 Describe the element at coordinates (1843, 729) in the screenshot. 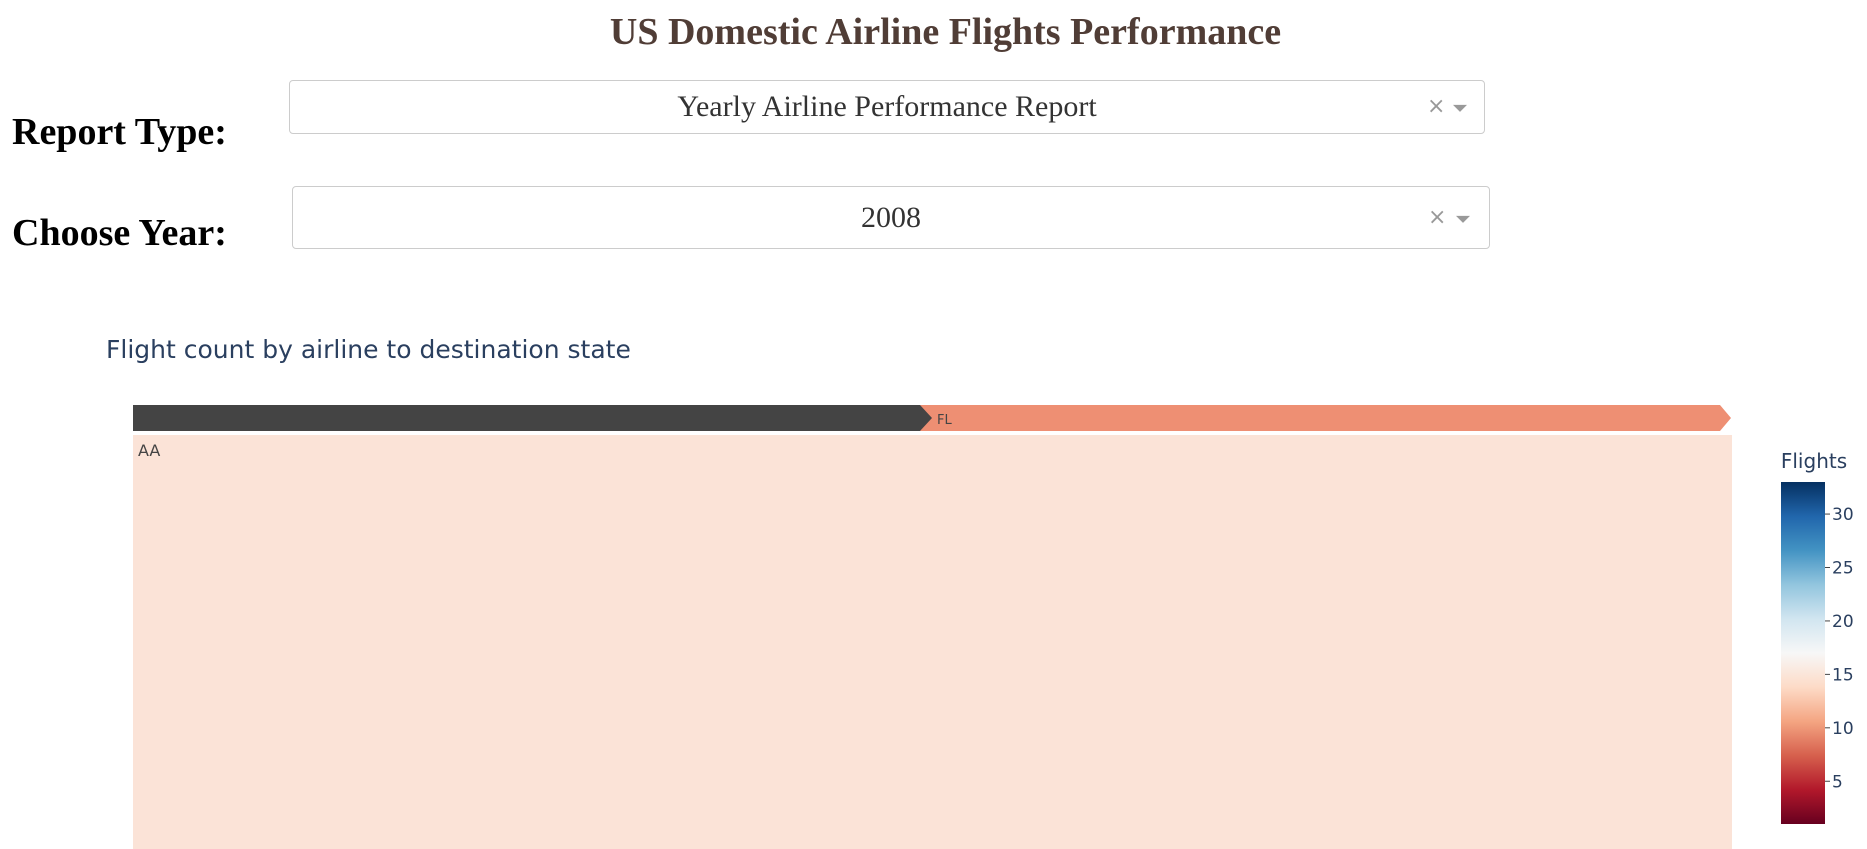

I see `colorbar-tick-label: 10` at that location.